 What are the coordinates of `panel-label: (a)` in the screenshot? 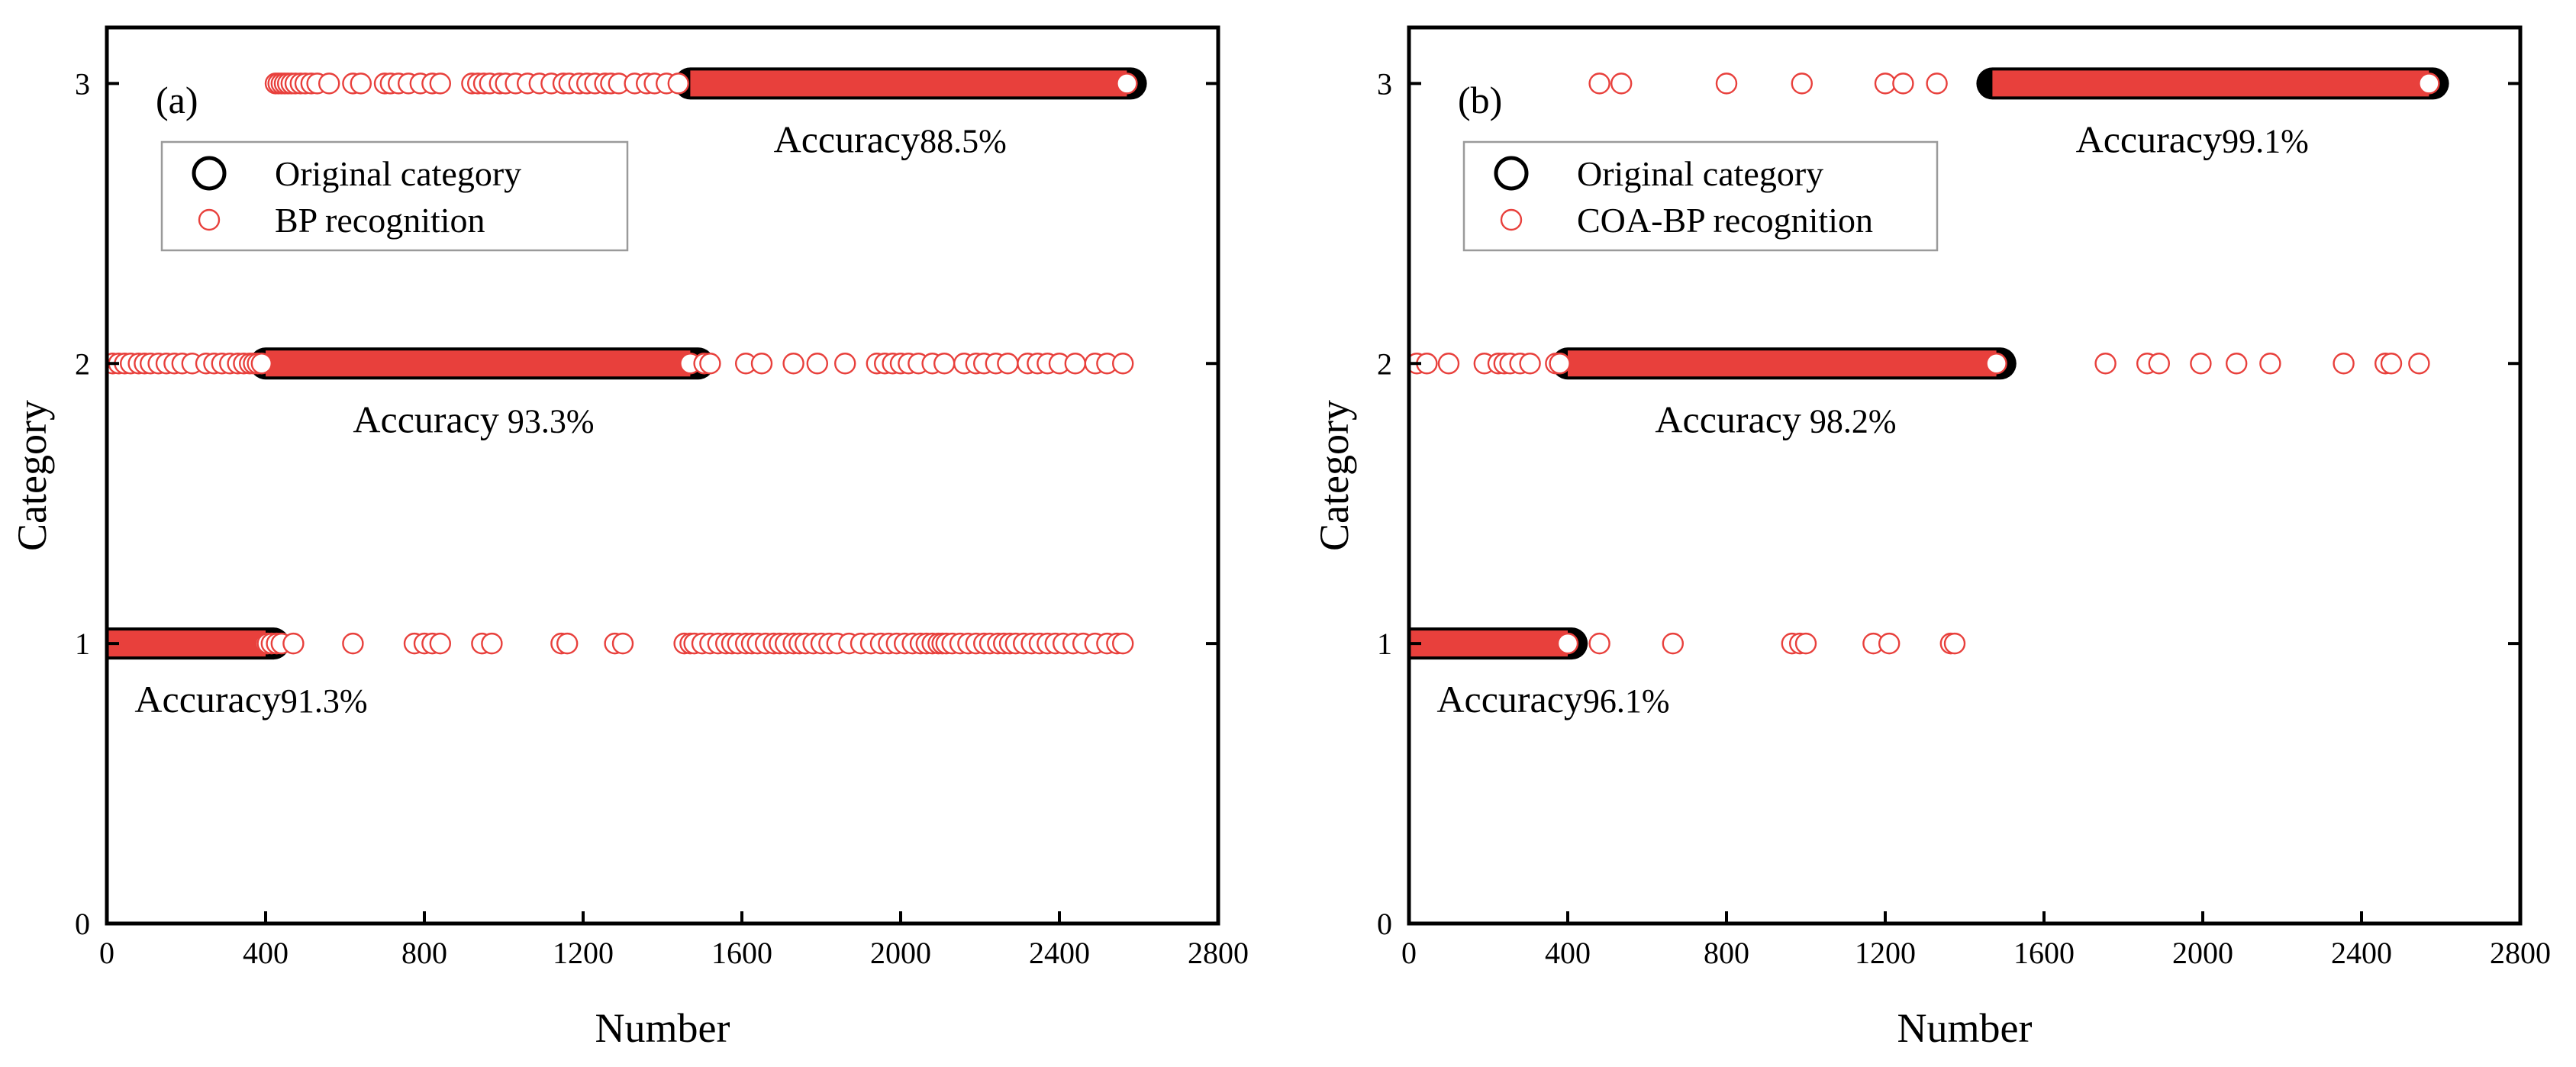 It's located at (177, 100).